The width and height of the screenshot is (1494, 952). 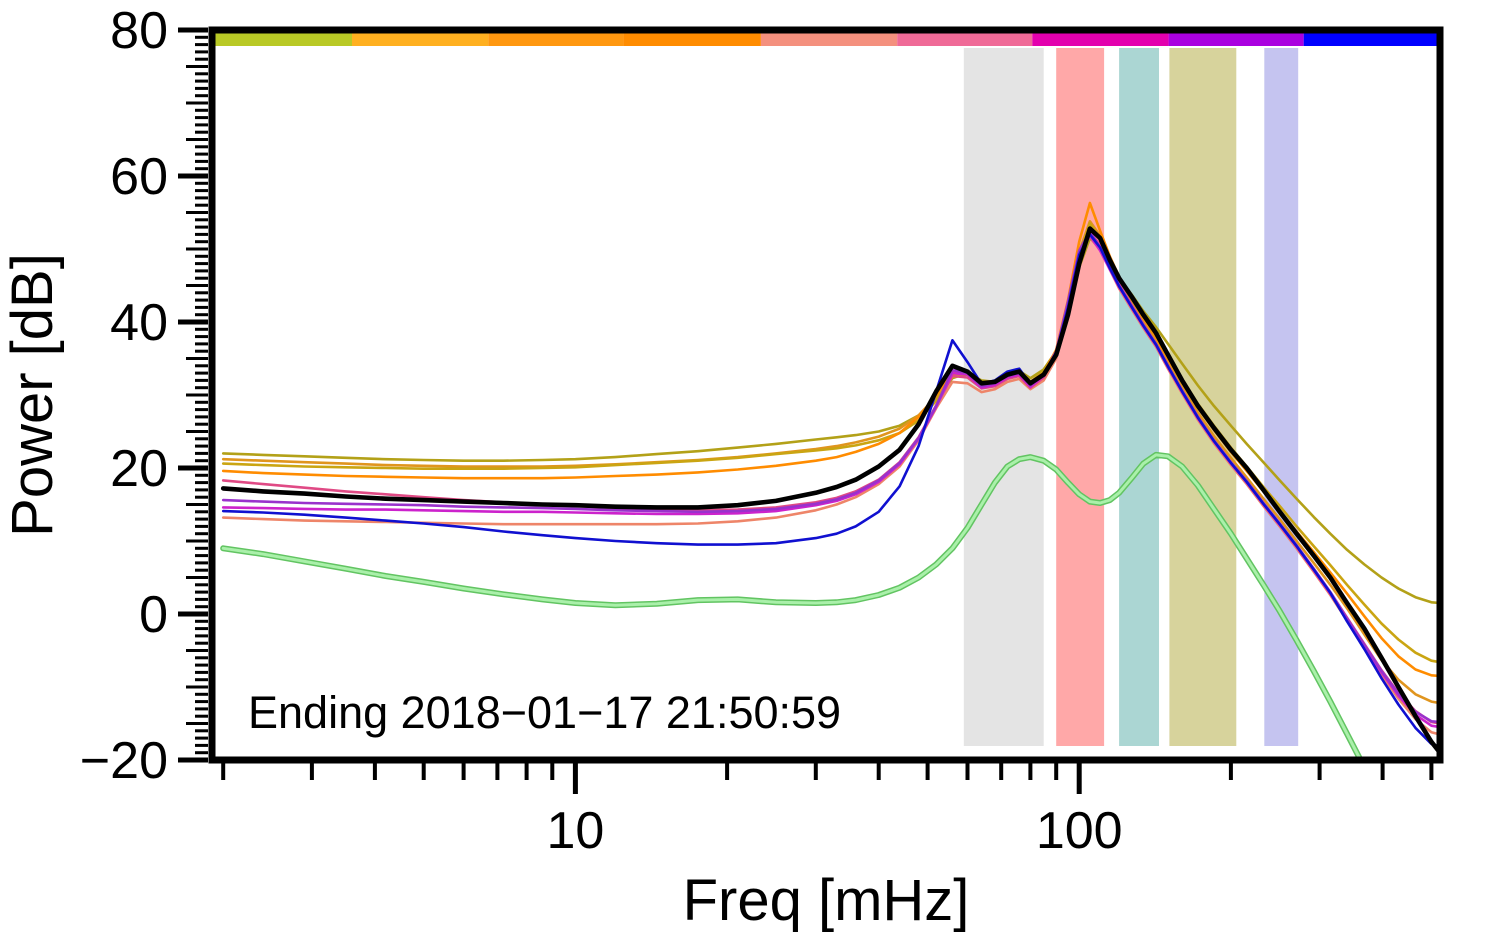 I want to click on colorbar-segment-pink, so click(x=965, y=39).